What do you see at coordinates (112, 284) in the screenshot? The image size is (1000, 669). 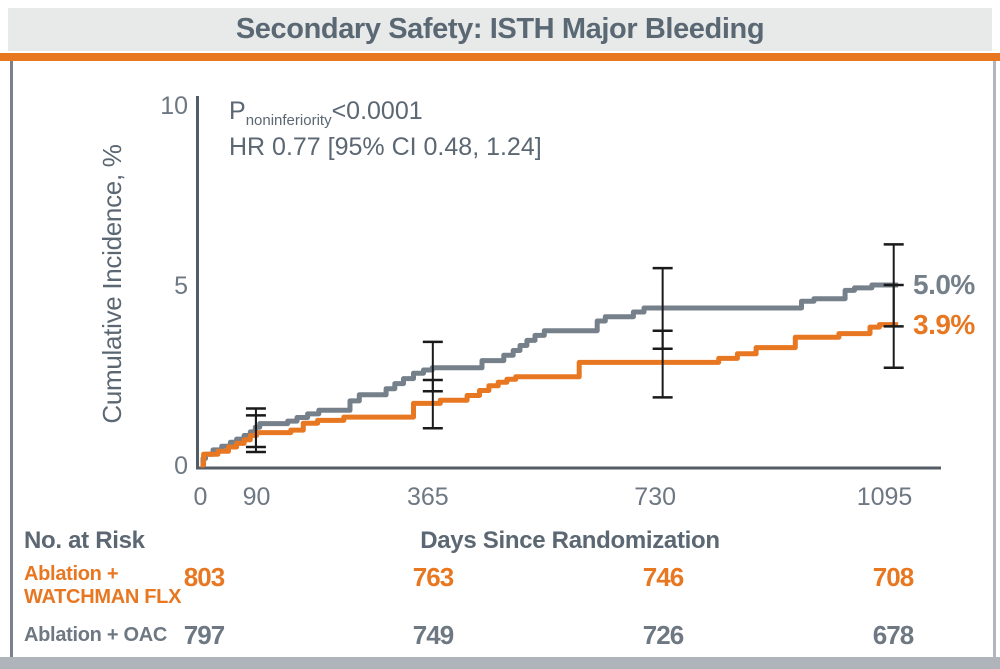 I see `y-axis-title: Cumulative Incidence, %` at bounding box center [112, 284].